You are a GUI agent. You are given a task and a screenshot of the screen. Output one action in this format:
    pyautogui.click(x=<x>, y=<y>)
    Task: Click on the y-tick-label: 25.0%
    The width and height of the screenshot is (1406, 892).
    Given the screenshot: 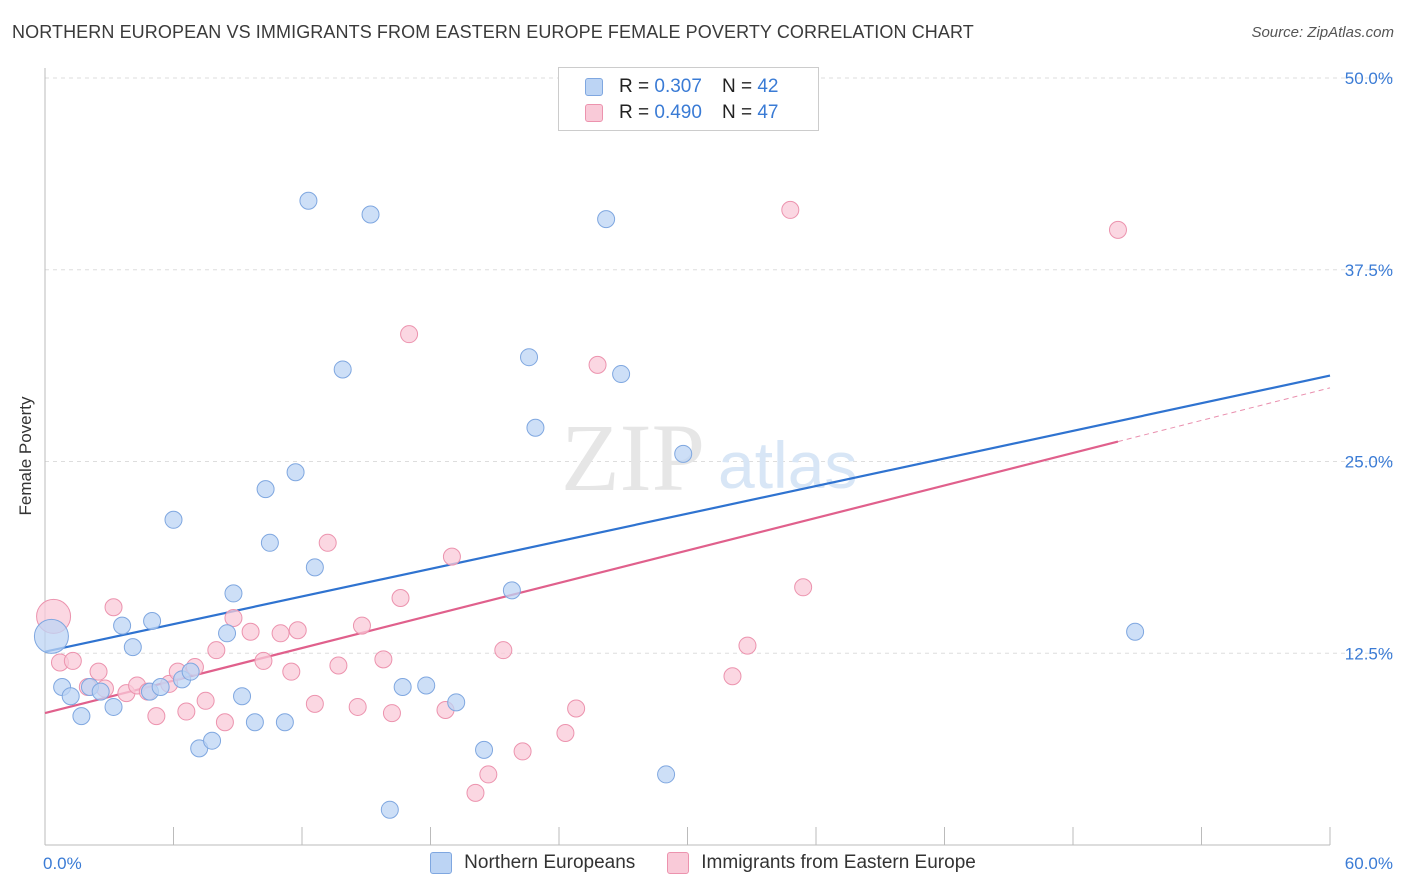 What is the action you would take?
    pyautogui.click(x=1369, y=462)
    